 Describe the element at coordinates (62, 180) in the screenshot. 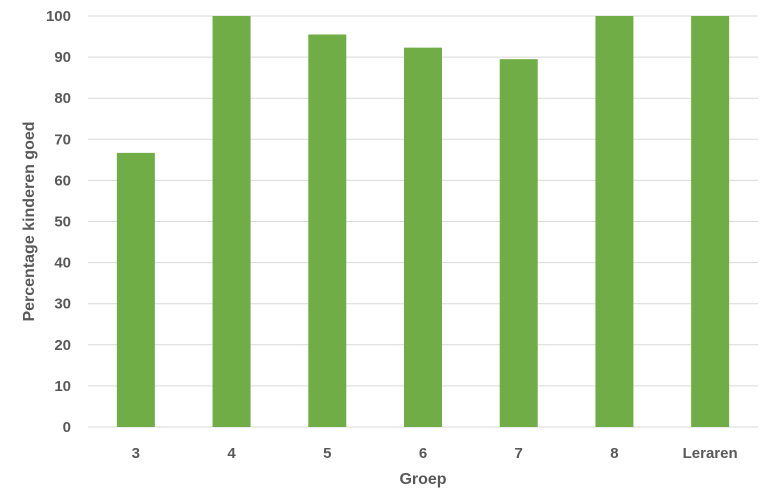

I see `y-tick-label: 60` at that location.